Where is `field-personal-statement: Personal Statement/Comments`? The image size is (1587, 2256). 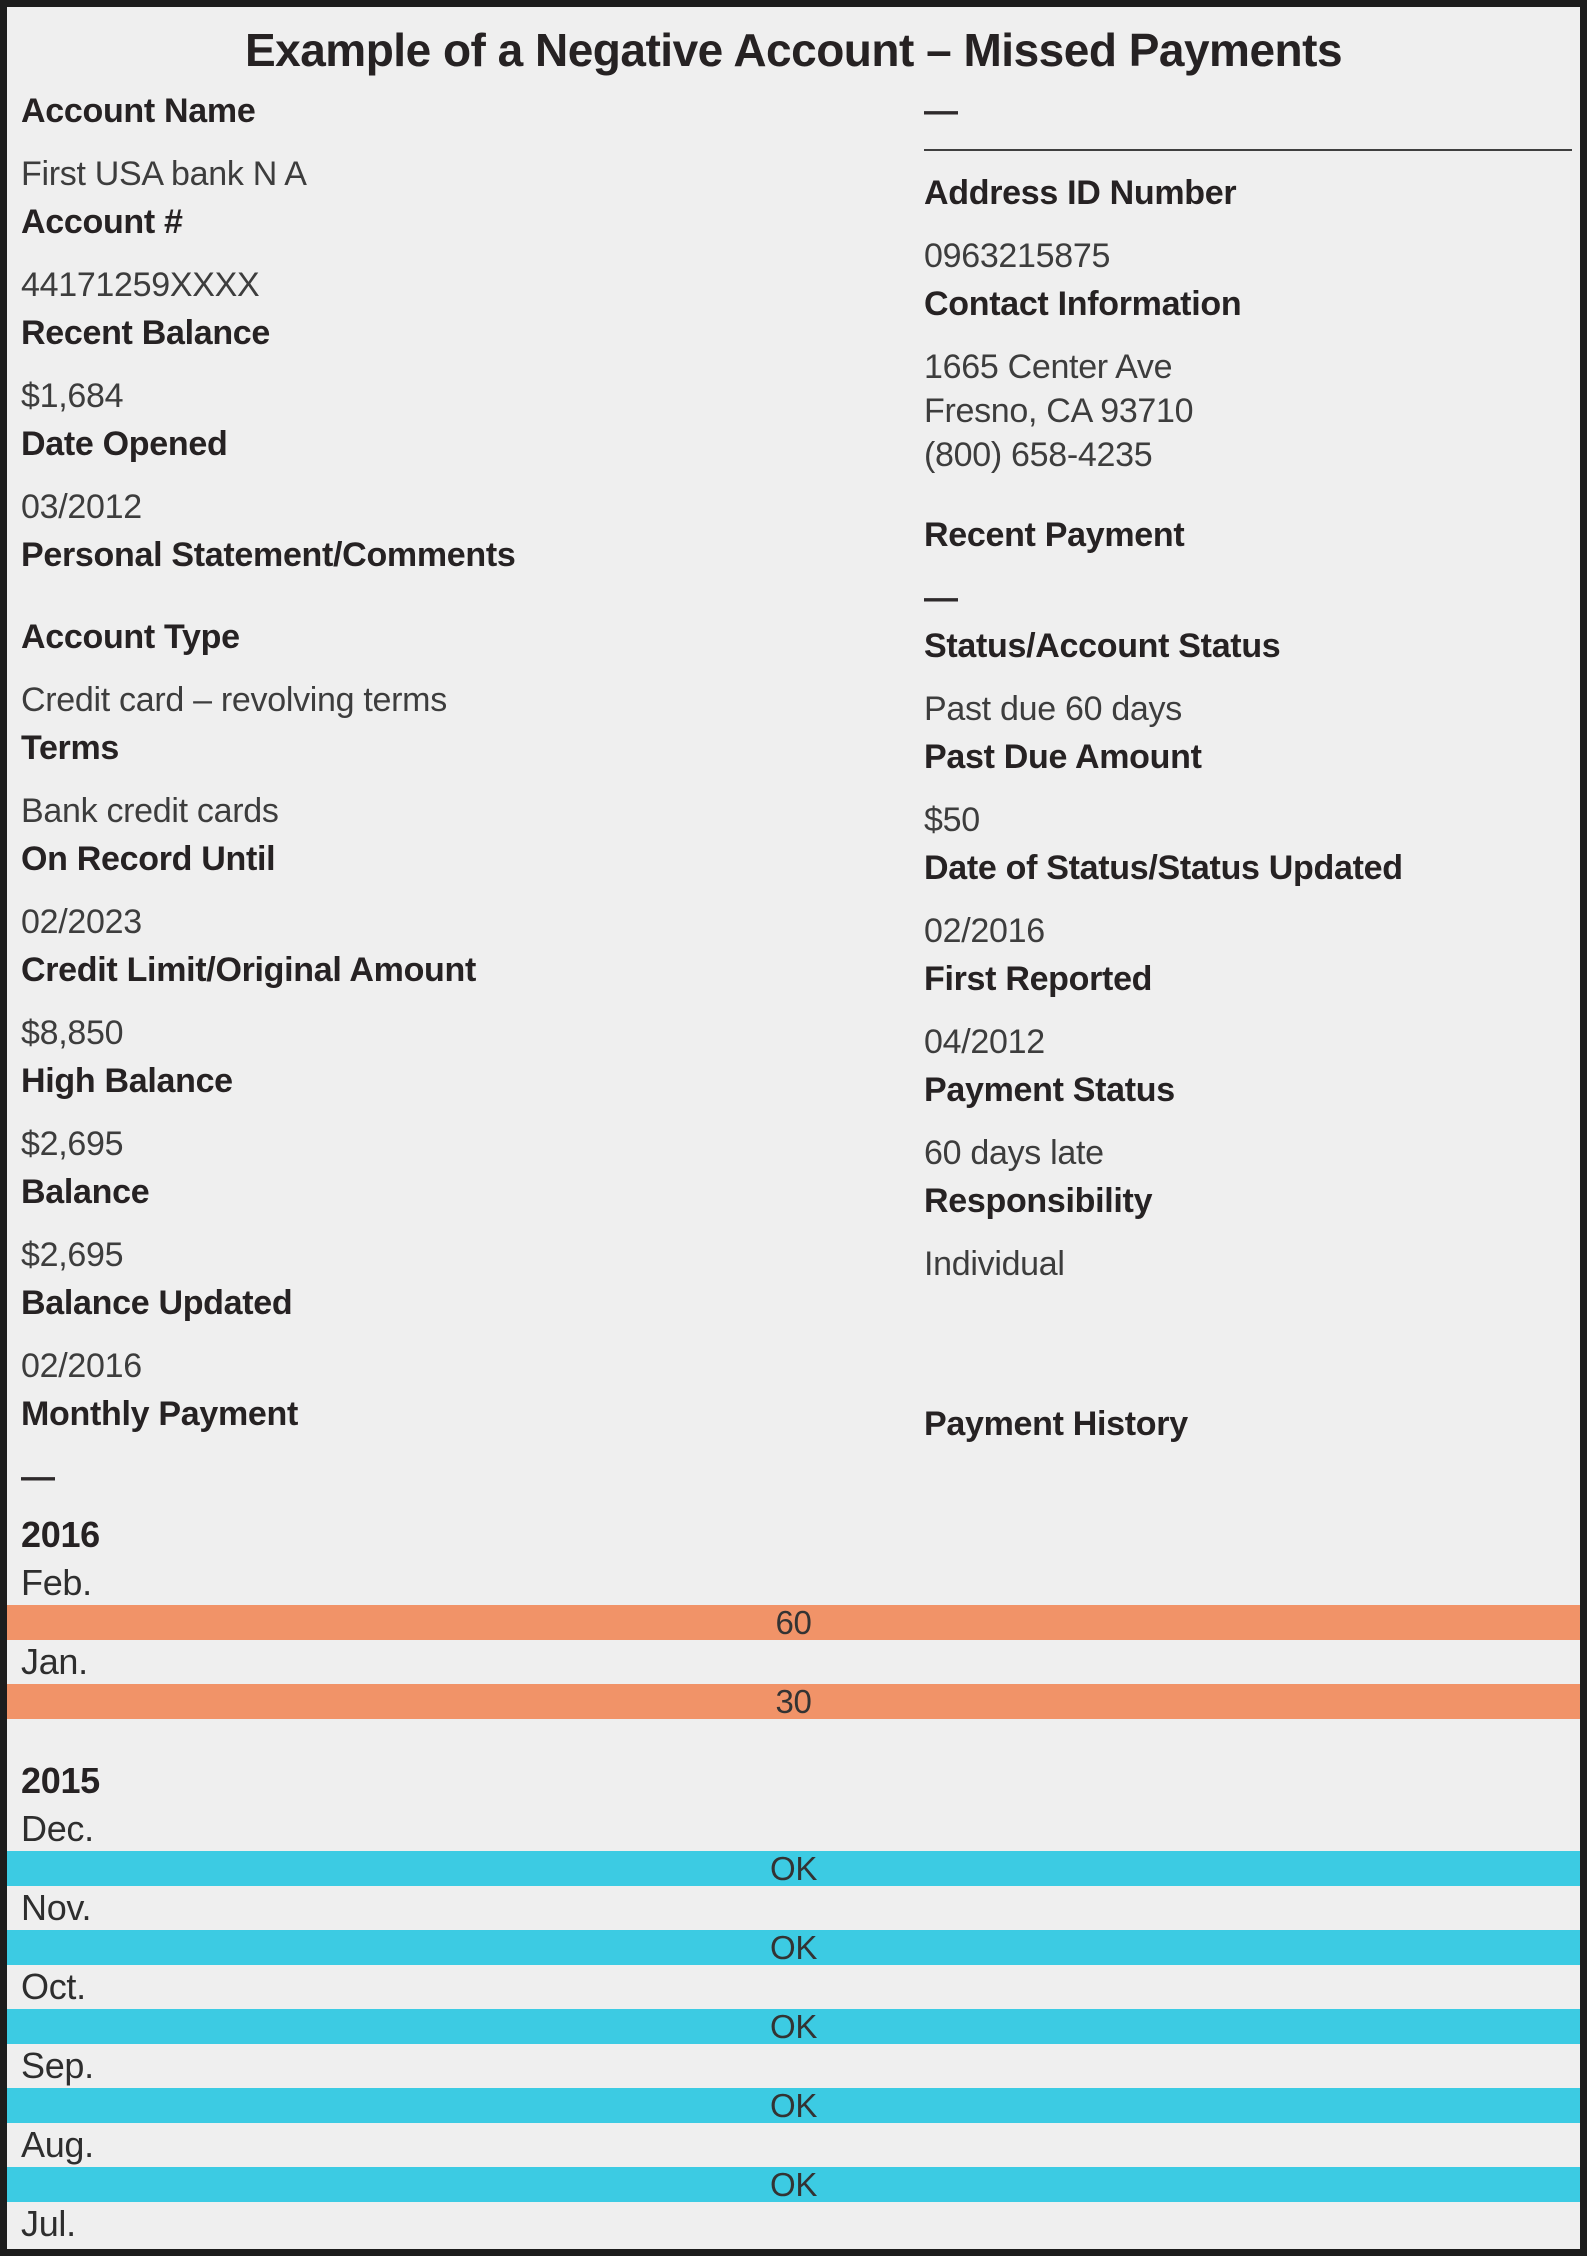 field-personal-statement: Personal Statement/Comments is located at coordinates (472, 555).